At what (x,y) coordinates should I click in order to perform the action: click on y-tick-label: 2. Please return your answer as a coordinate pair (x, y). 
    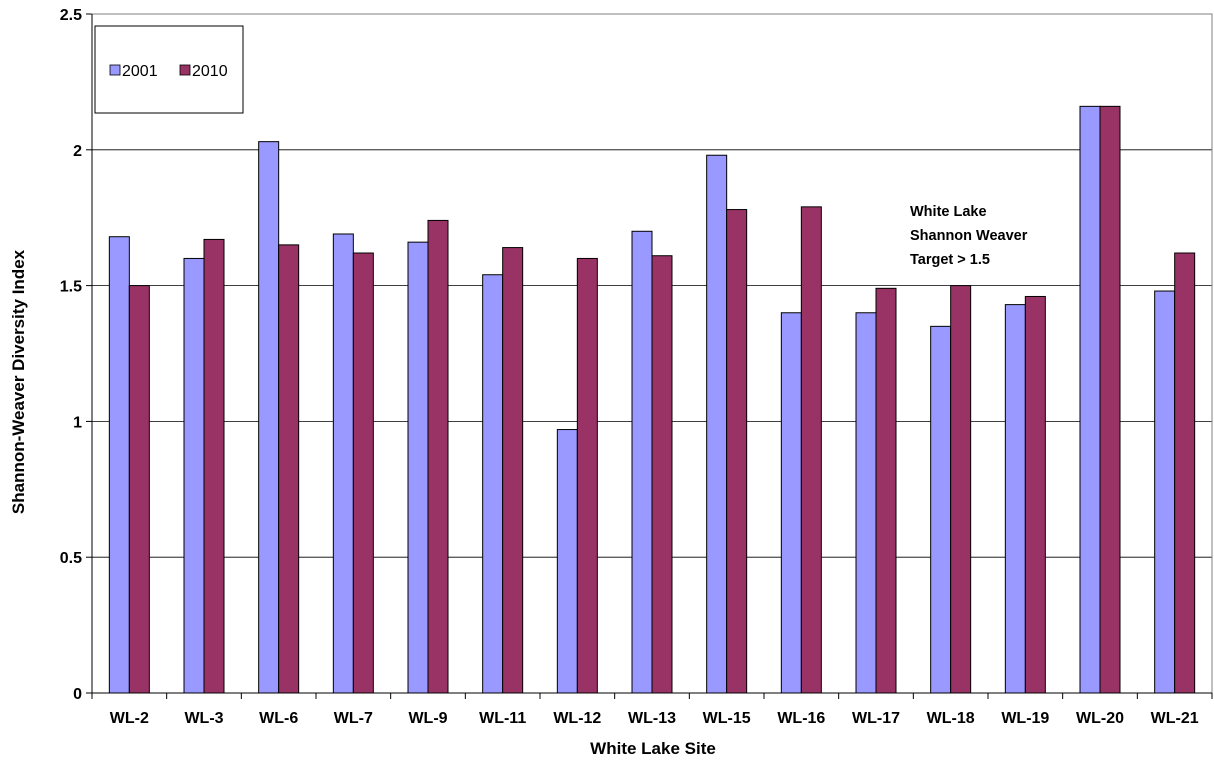
    Looking at the image, I should click on (77, 151).